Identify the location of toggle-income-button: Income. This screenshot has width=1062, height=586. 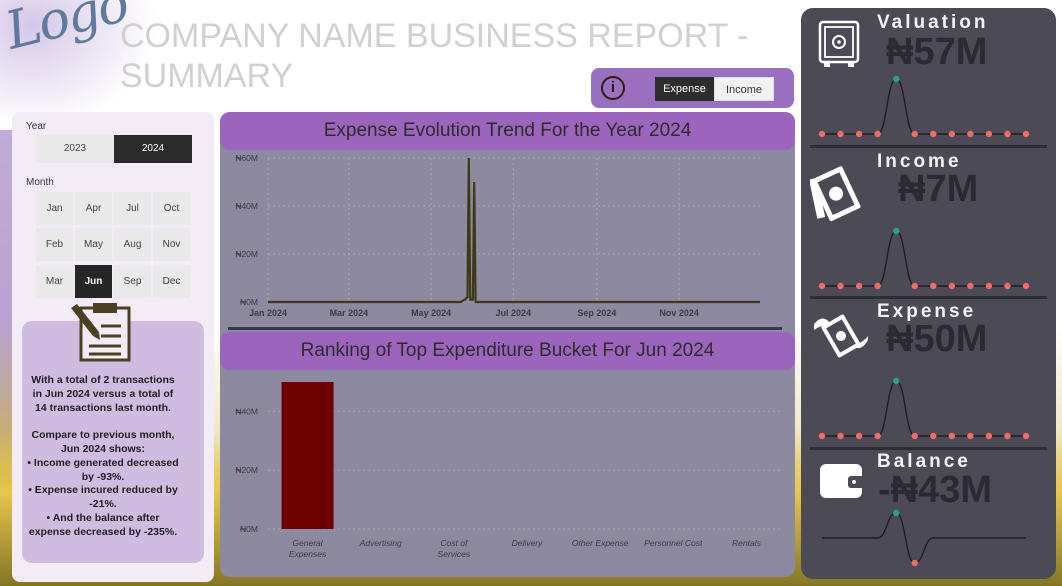
(744, 89).